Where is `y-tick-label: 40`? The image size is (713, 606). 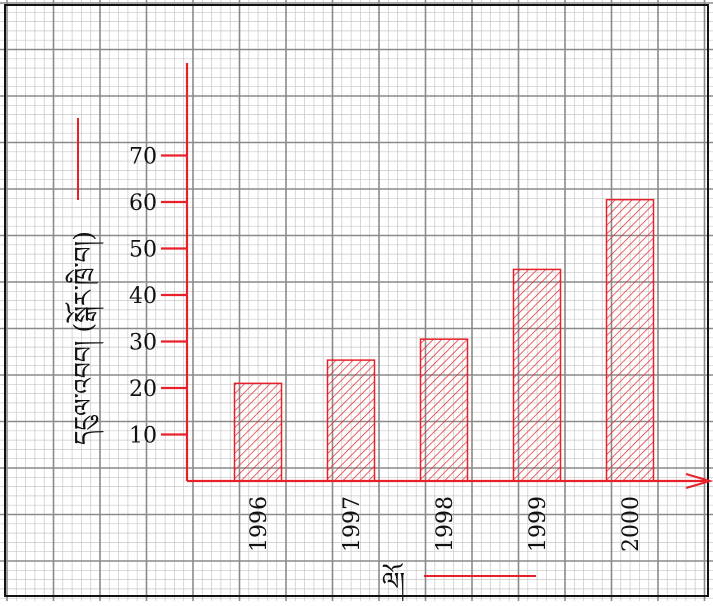 y-tick-label: 40 is located at coordinates (143, 296).